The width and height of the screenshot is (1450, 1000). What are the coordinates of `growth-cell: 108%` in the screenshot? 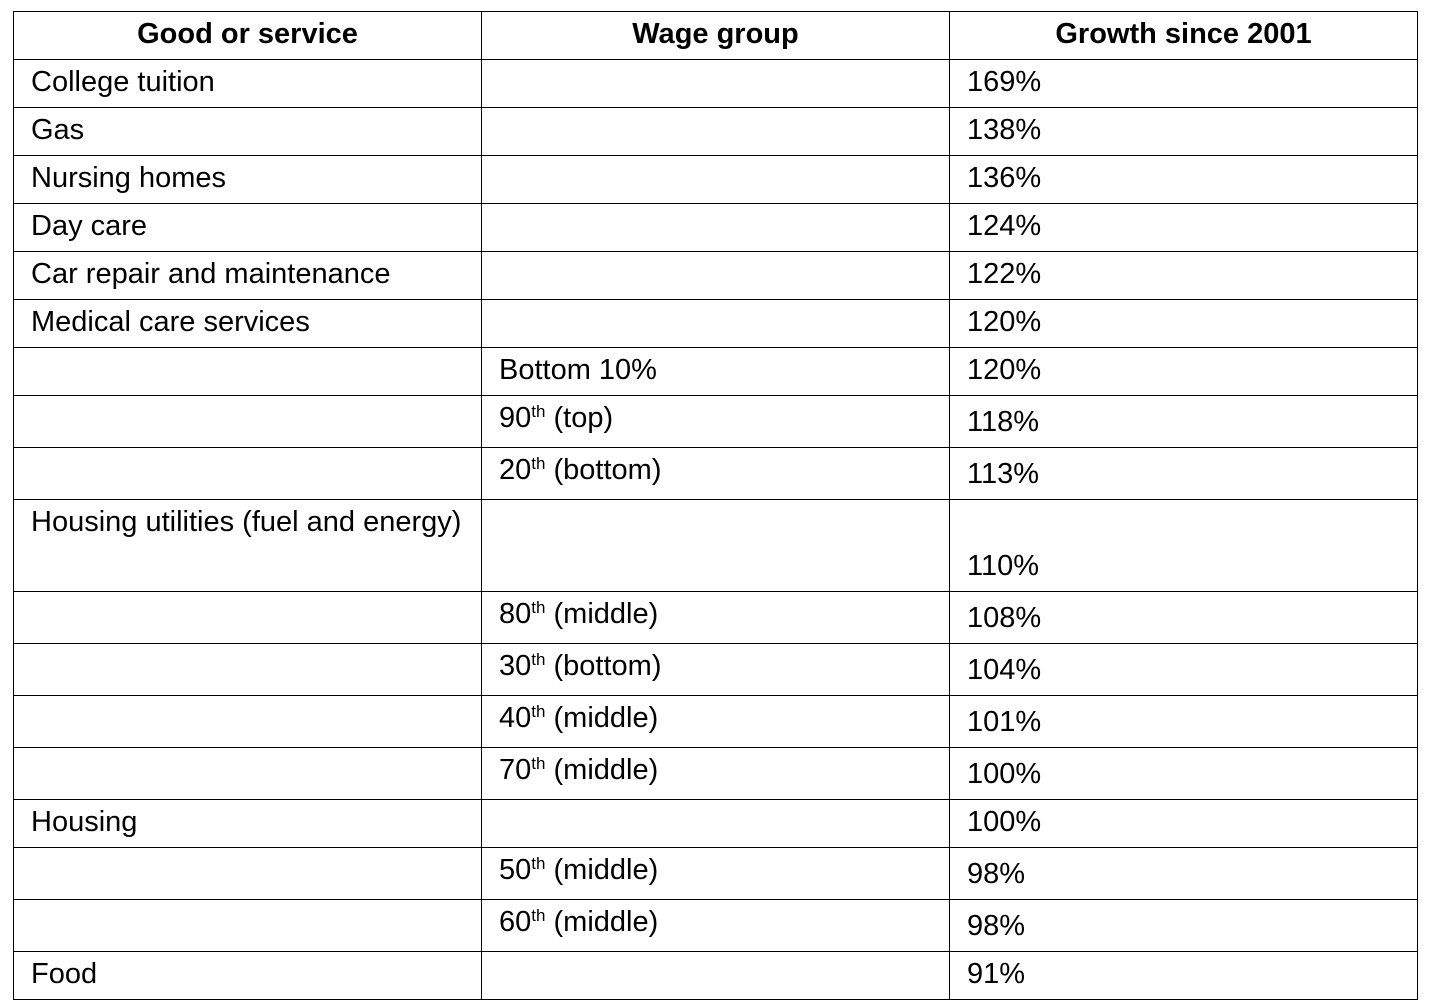 It's located at (1183, 617).